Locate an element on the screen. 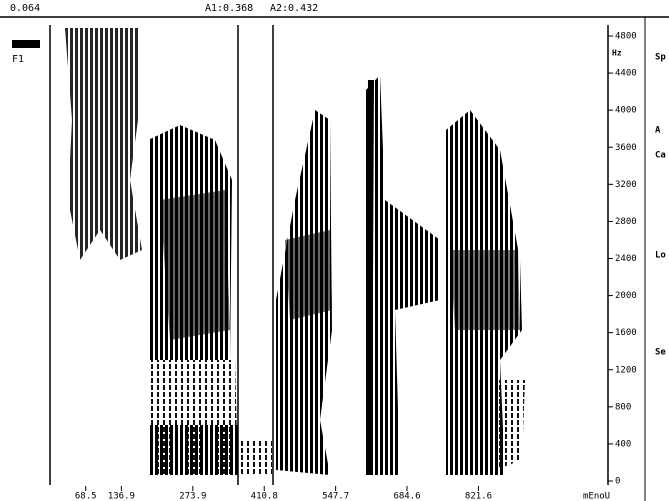 This screenshot has width=669, height=501. y-tick-label: 0 is located at coordinates (617, 482).